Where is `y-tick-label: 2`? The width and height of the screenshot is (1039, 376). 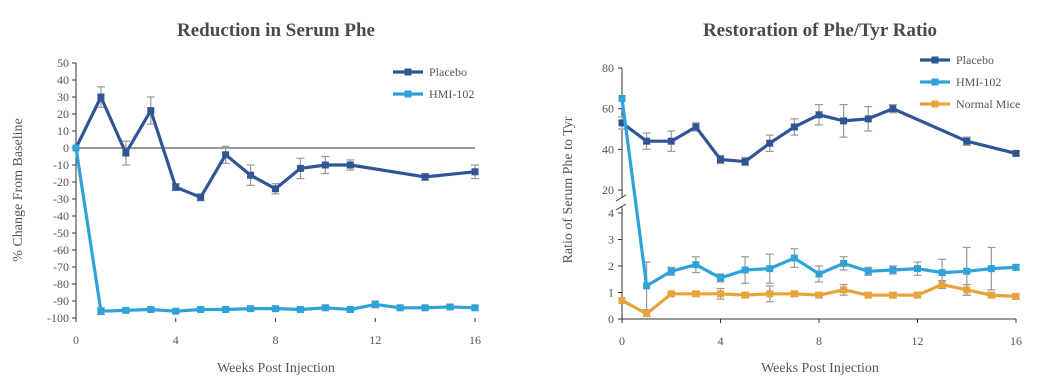
y-tick-label: 2 is located at coordinates (611, 266).